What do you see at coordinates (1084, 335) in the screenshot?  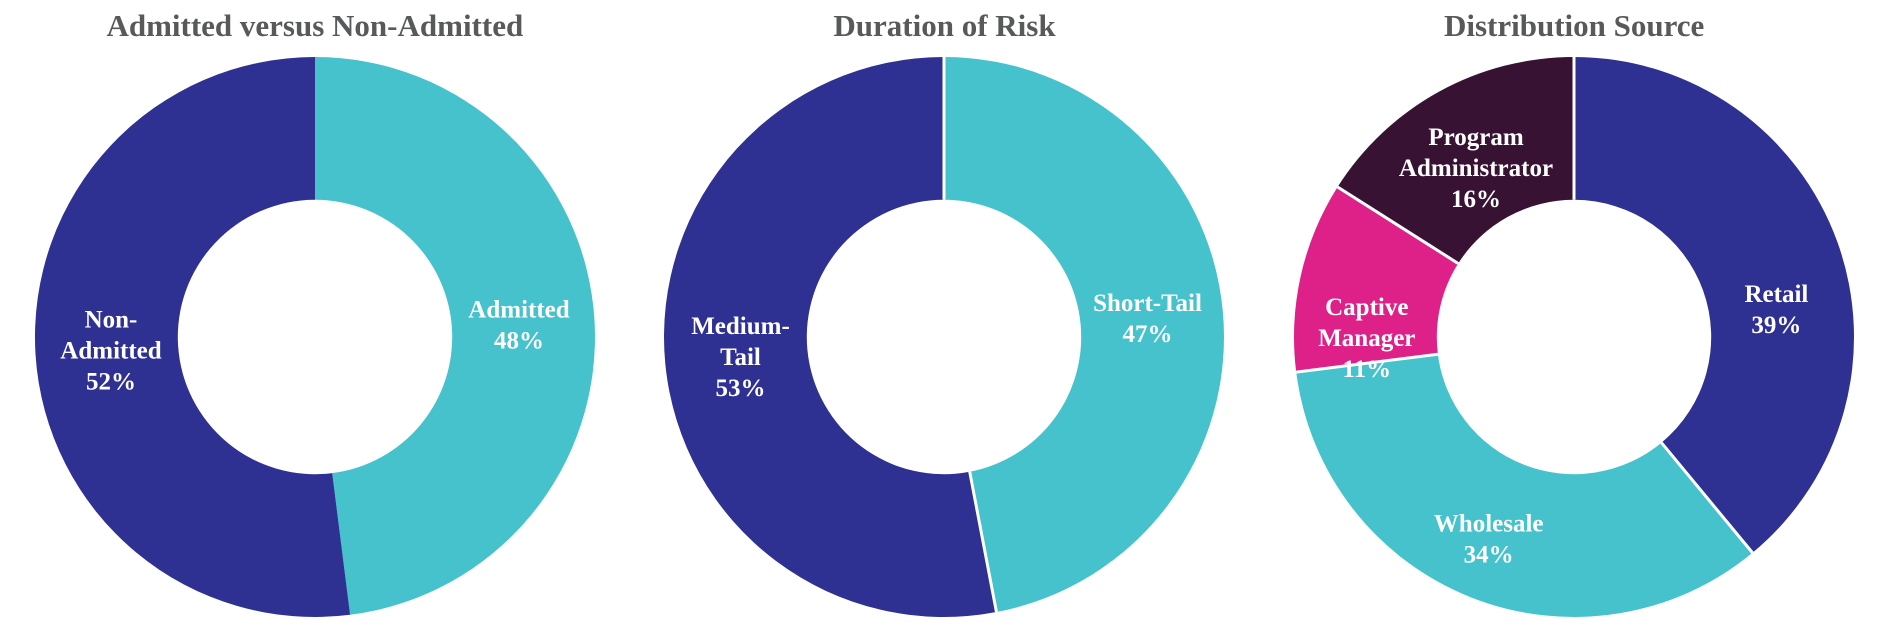 I see `slice-short-tail` at bounding box center [1084, 335].